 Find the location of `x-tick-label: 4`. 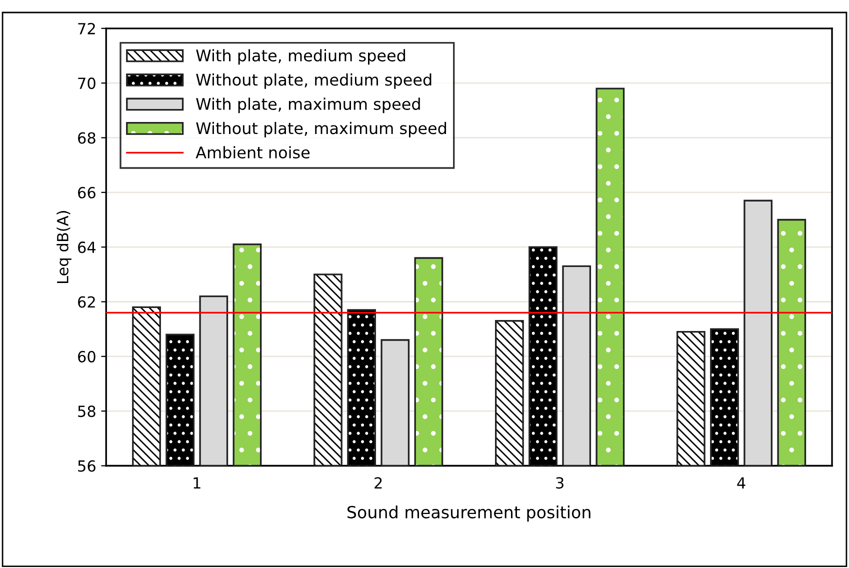

x-tick-label: 4 is located at coordinates (741, 482).